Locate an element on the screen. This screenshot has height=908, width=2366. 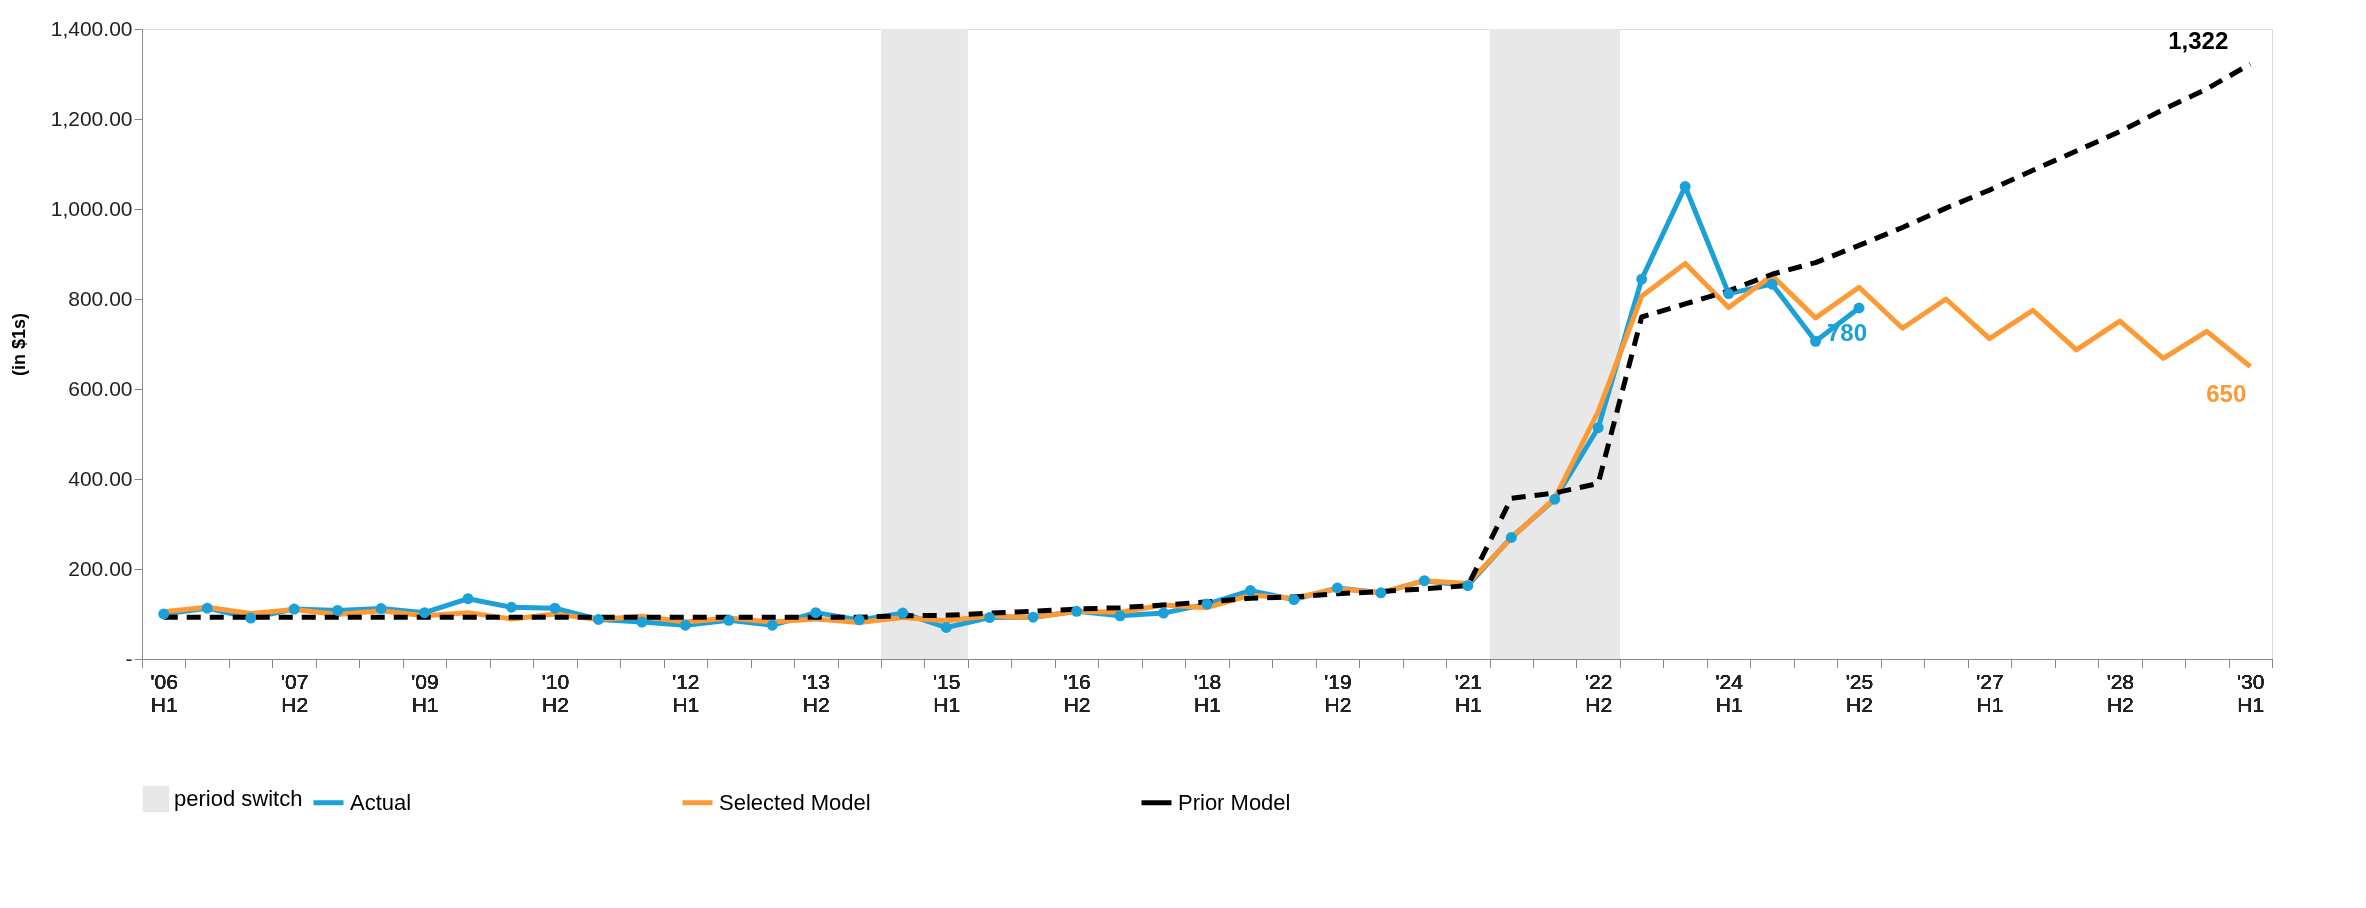
x-tick-label: '28 H2 is located at coordinates (2120, 692).